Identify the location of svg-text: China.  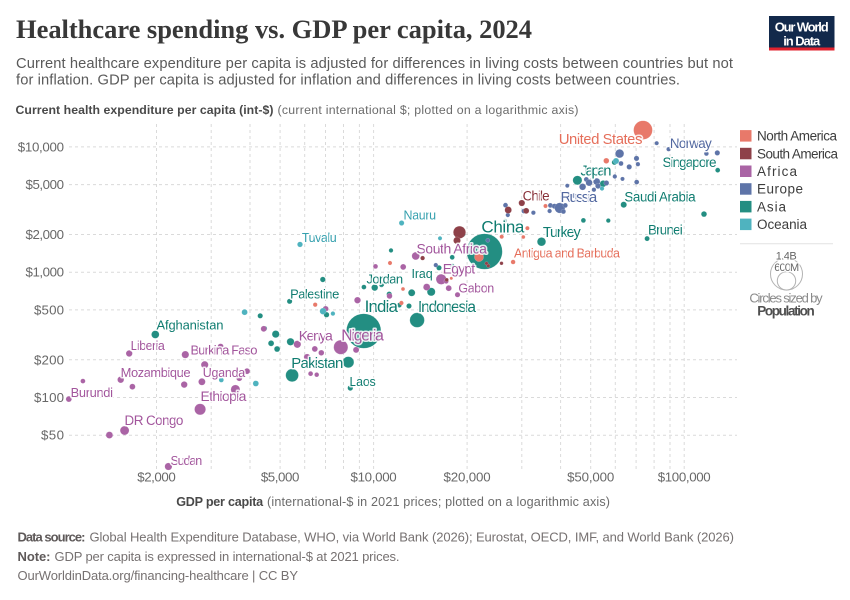
(503, 227).